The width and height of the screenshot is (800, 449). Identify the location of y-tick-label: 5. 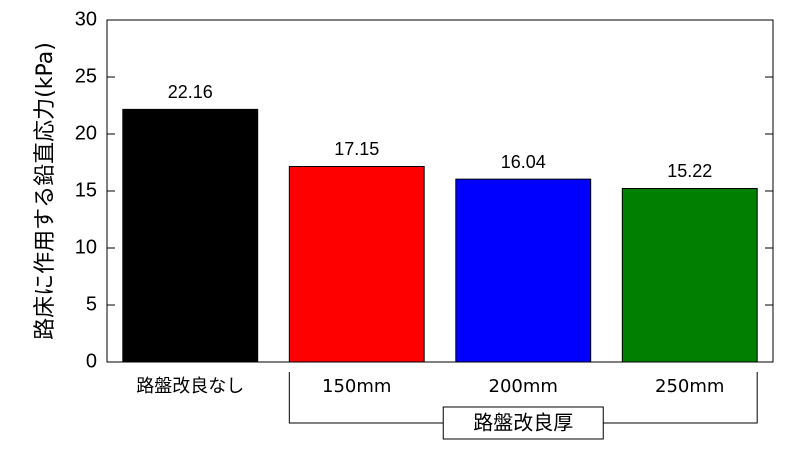
(91, 304).